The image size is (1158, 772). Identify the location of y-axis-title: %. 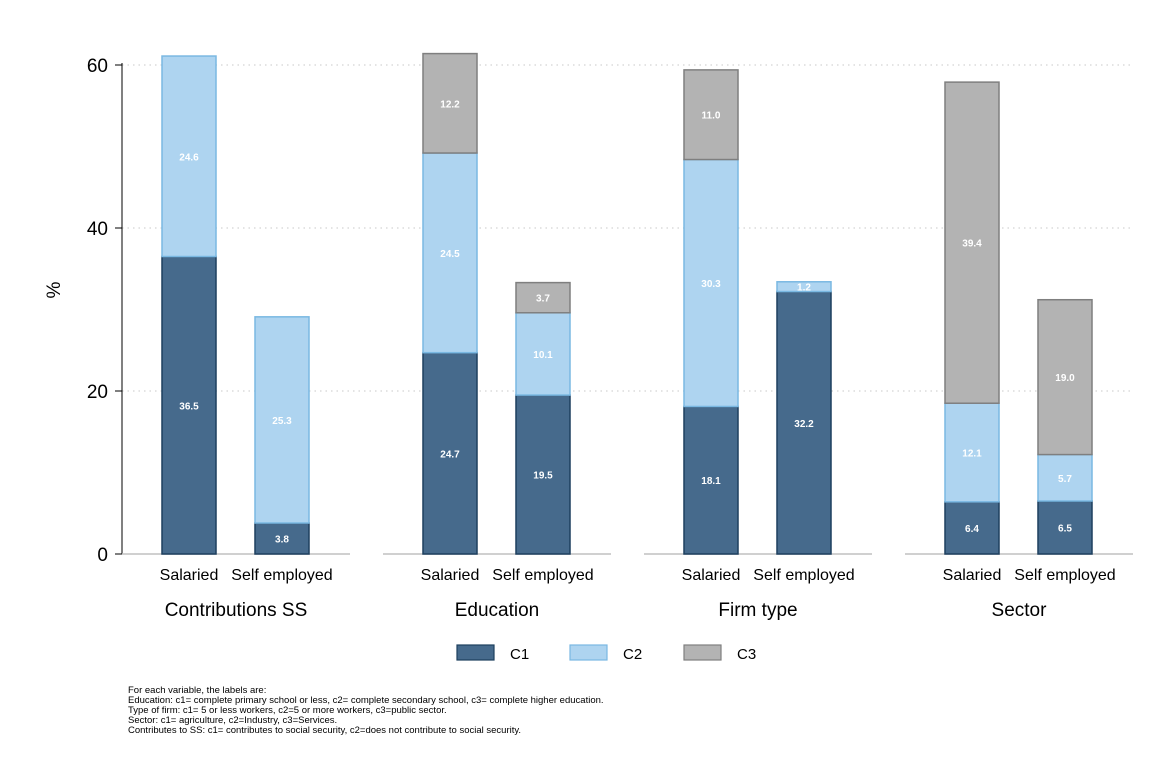
(54, 289).